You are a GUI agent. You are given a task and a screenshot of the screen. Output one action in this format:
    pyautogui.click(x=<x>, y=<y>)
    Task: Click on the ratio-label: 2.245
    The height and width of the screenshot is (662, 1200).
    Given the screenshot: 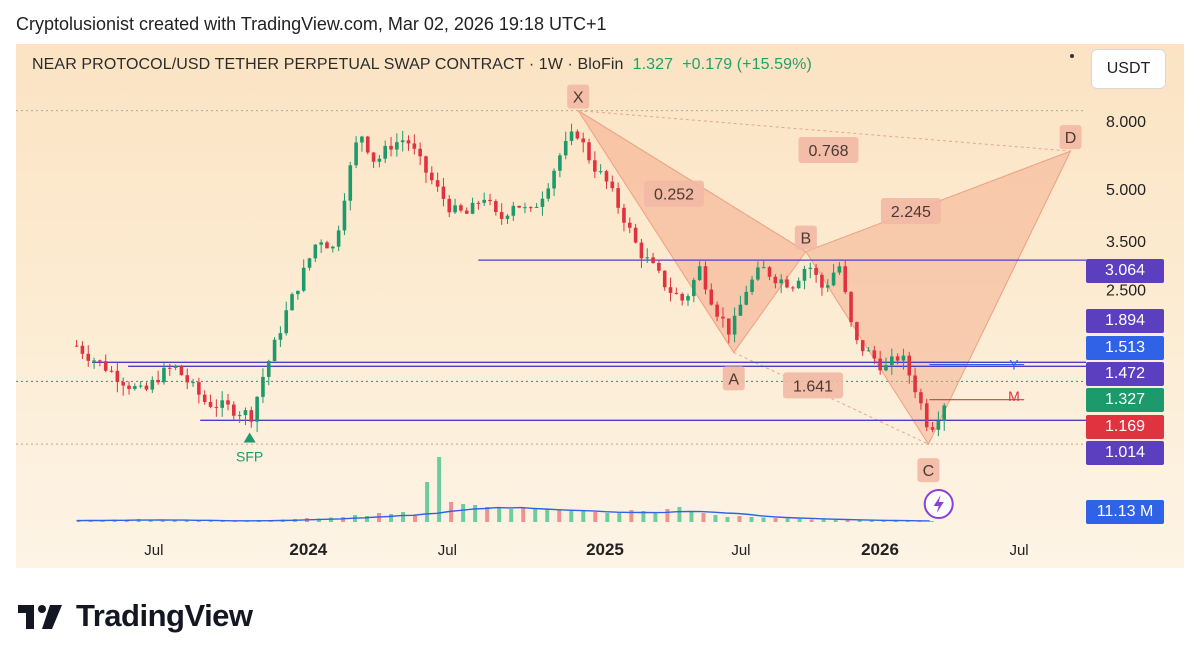 What is the action you would take?
    pyautogui.click(x=911, y=212)
    